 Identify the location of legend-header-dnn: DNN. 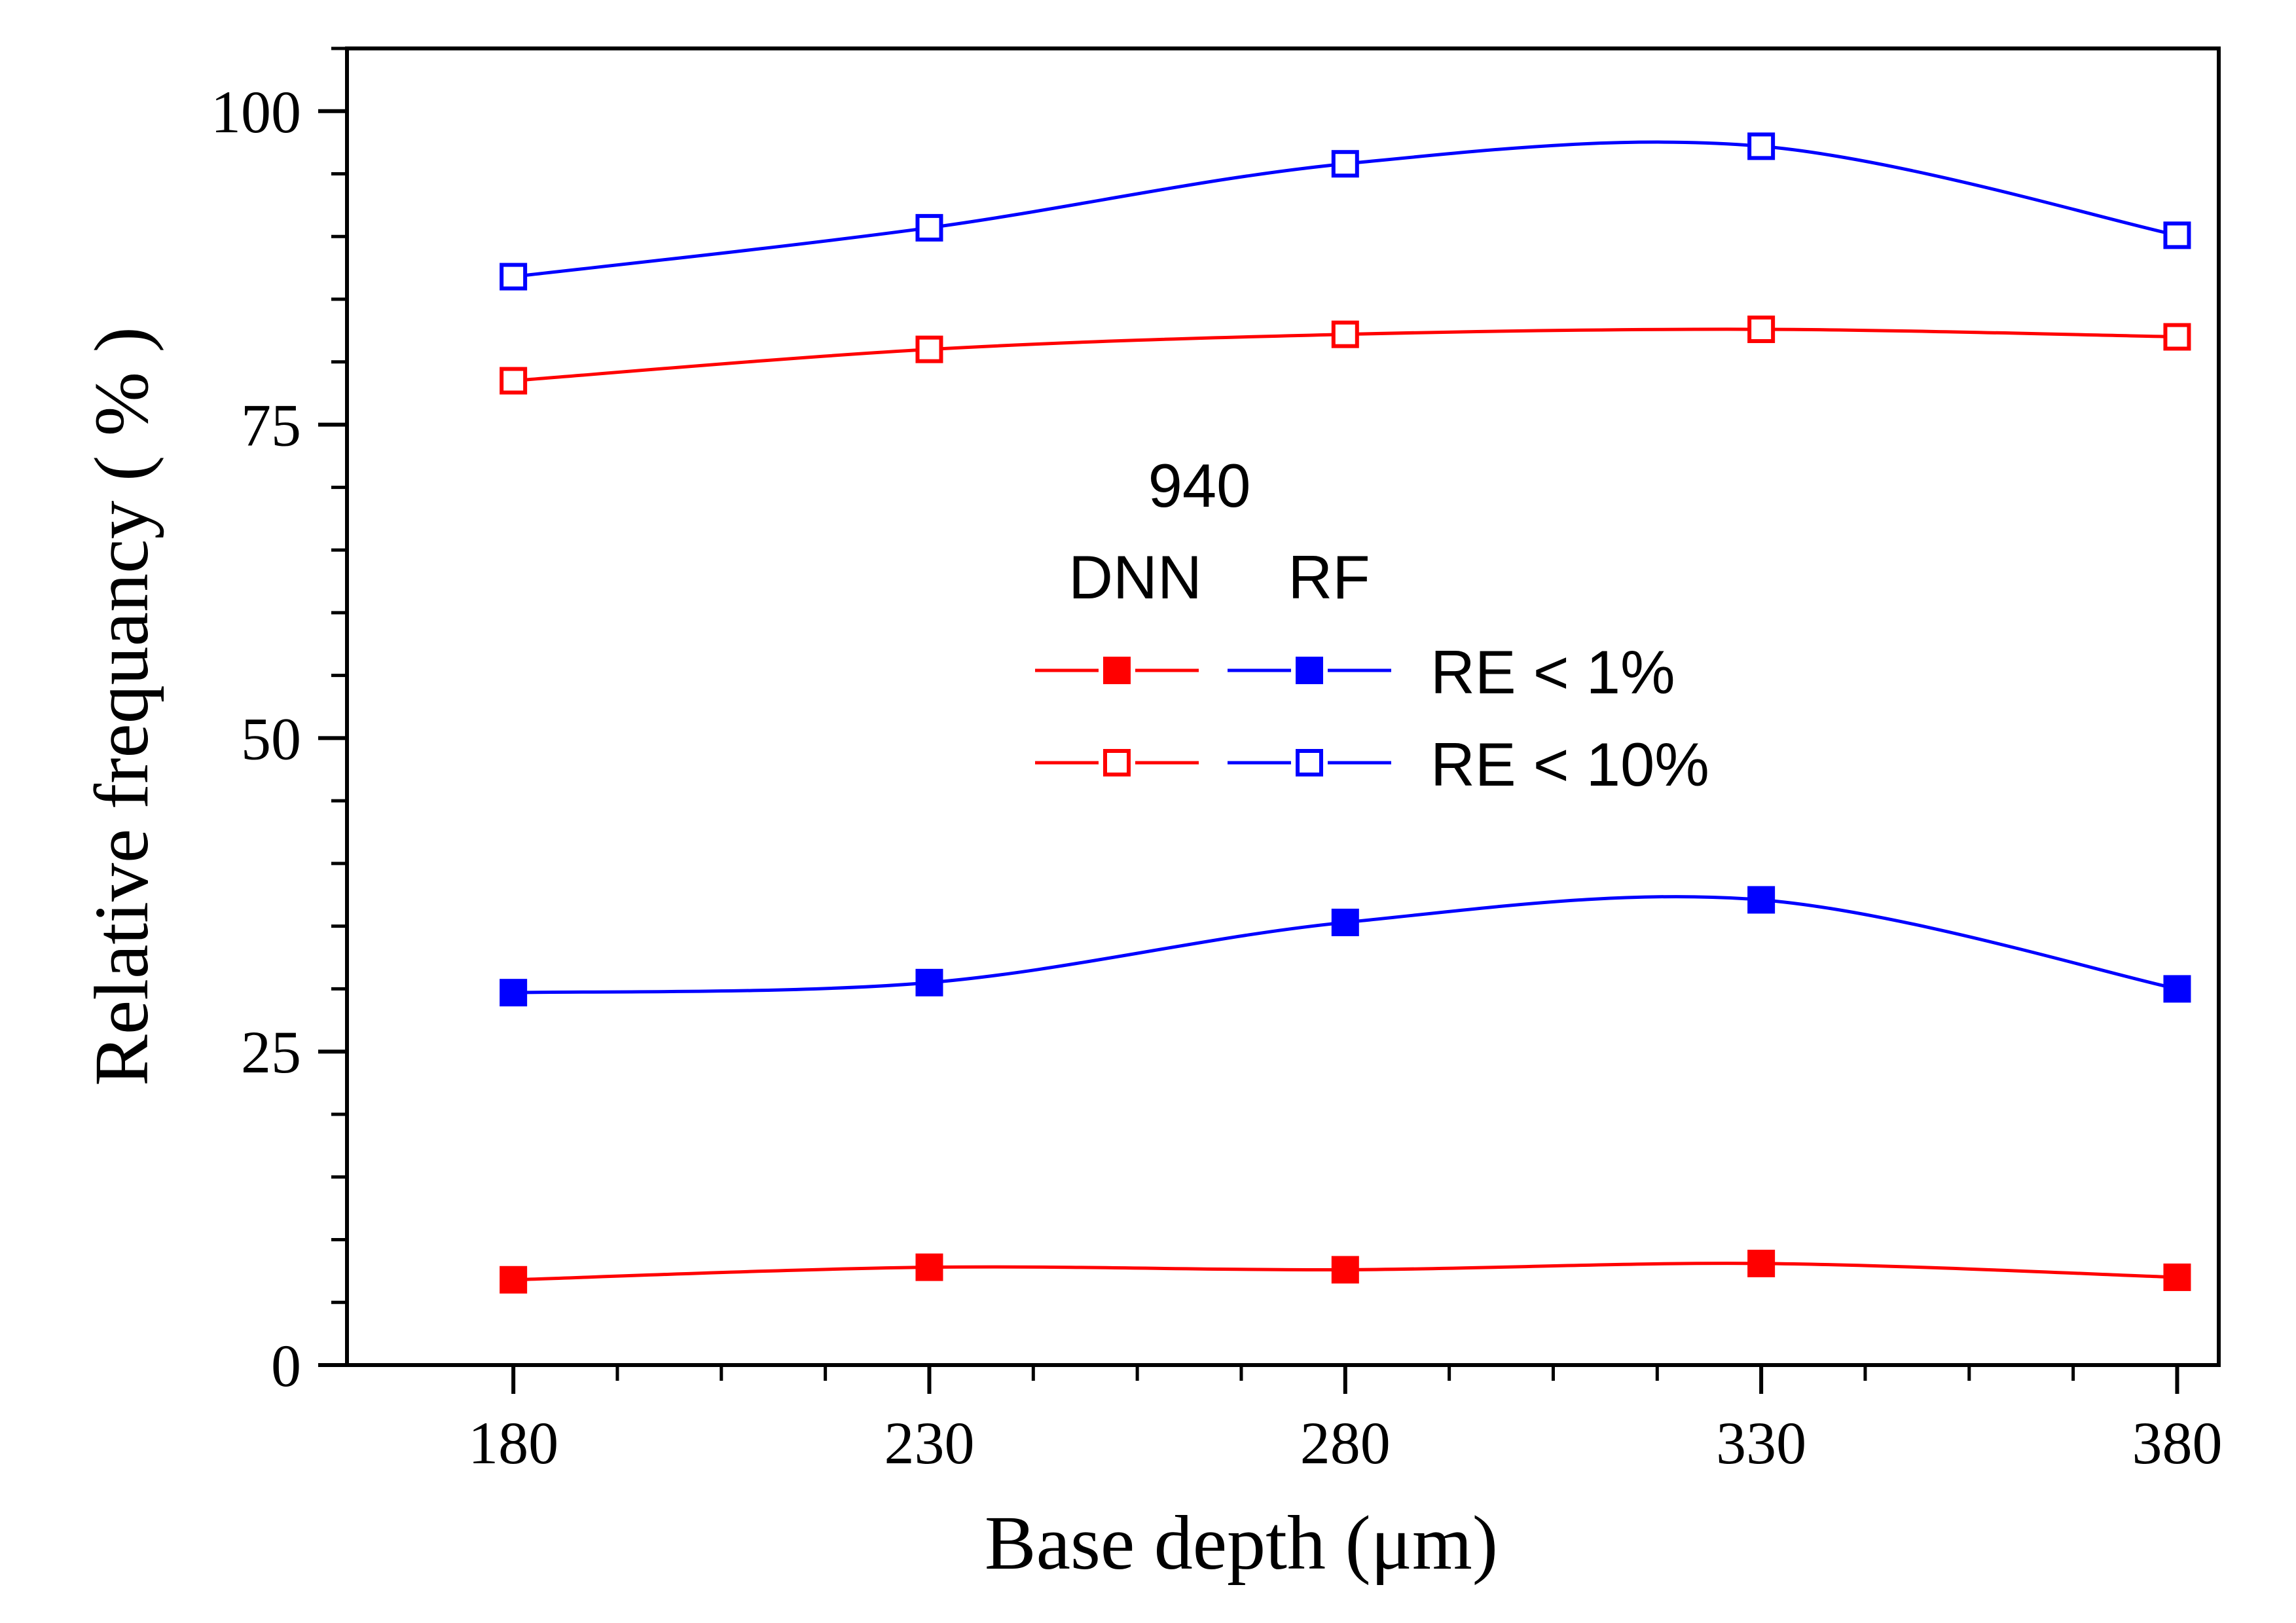
(1135, 577).